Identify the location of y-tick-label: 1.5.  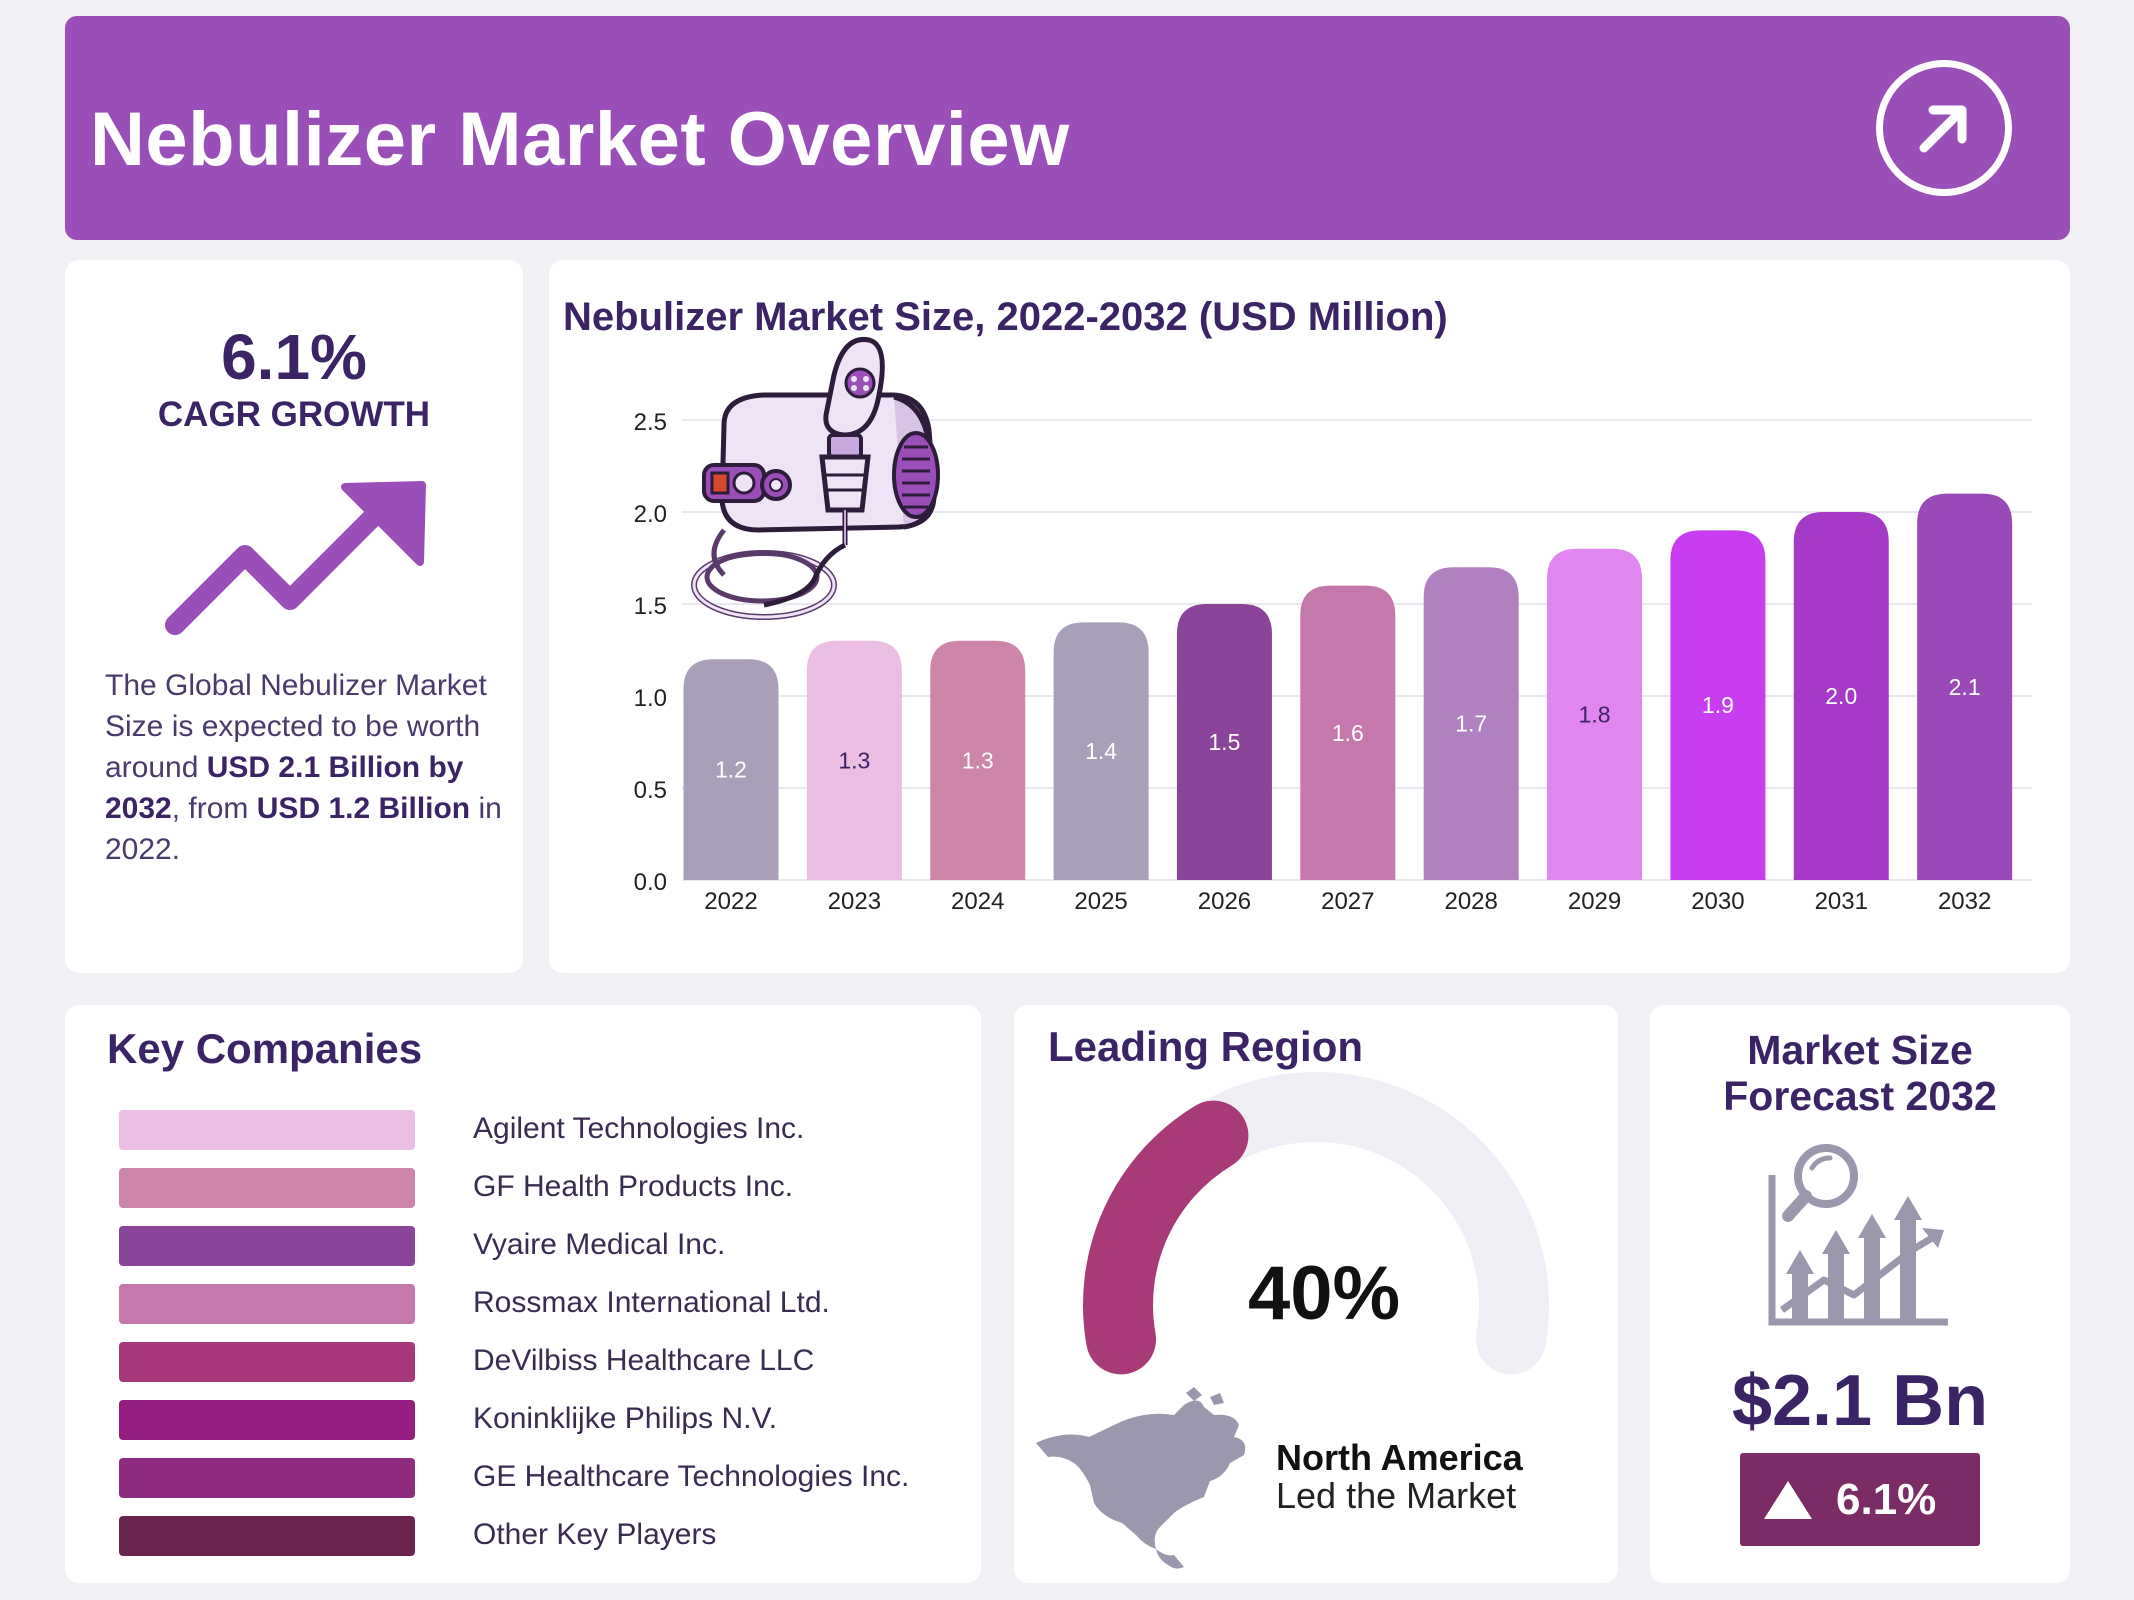
(650, 606).